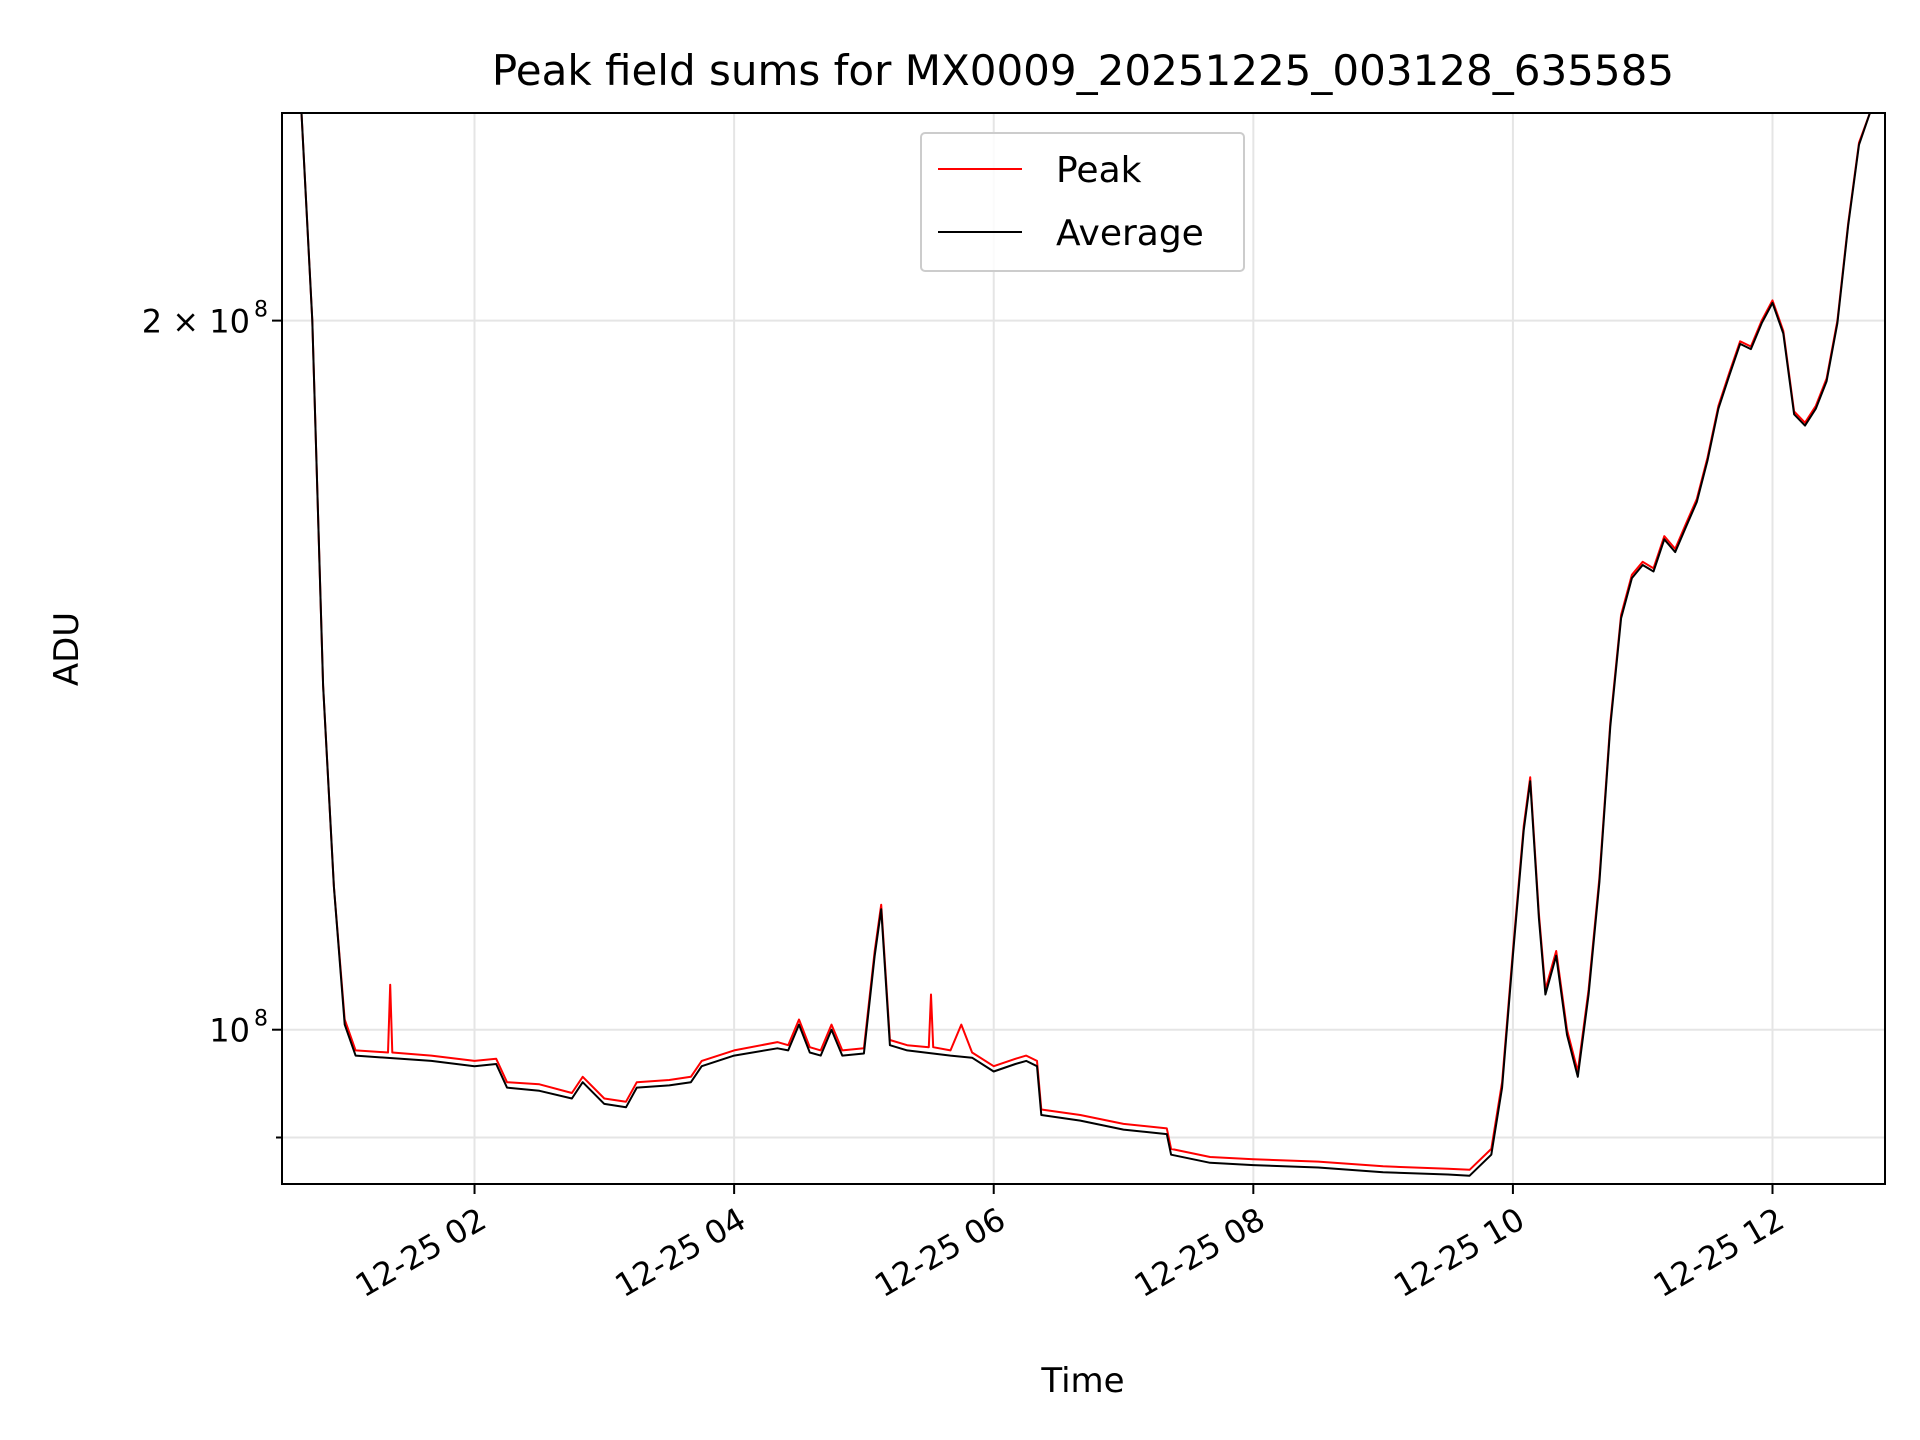 This screenshot has width=1920, height=1440. Describe the element at coordinates (229, 1031) in the screenshot. I see `y-tick-label: 10` at that location.